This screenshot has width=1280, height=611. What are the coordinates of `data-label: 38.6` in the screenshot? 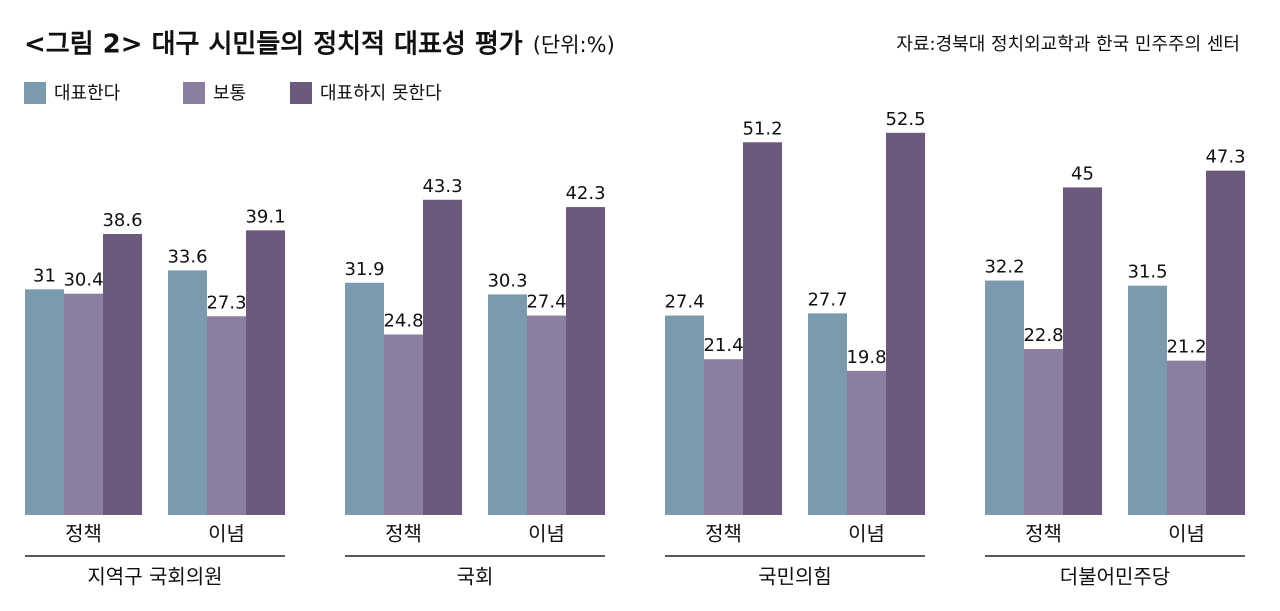 It's located at (122, 220).